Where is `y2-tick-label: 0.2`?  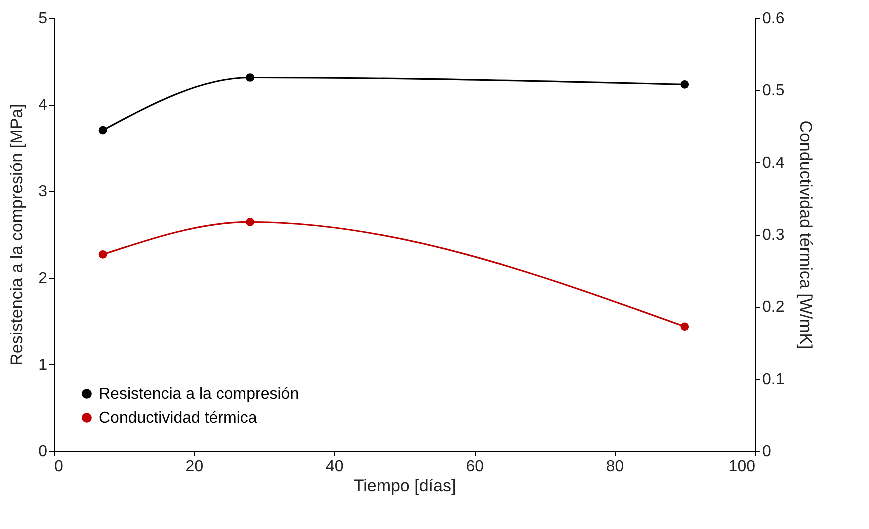
y2-tick-label: 0.2 is located at coordinates (773, 307).